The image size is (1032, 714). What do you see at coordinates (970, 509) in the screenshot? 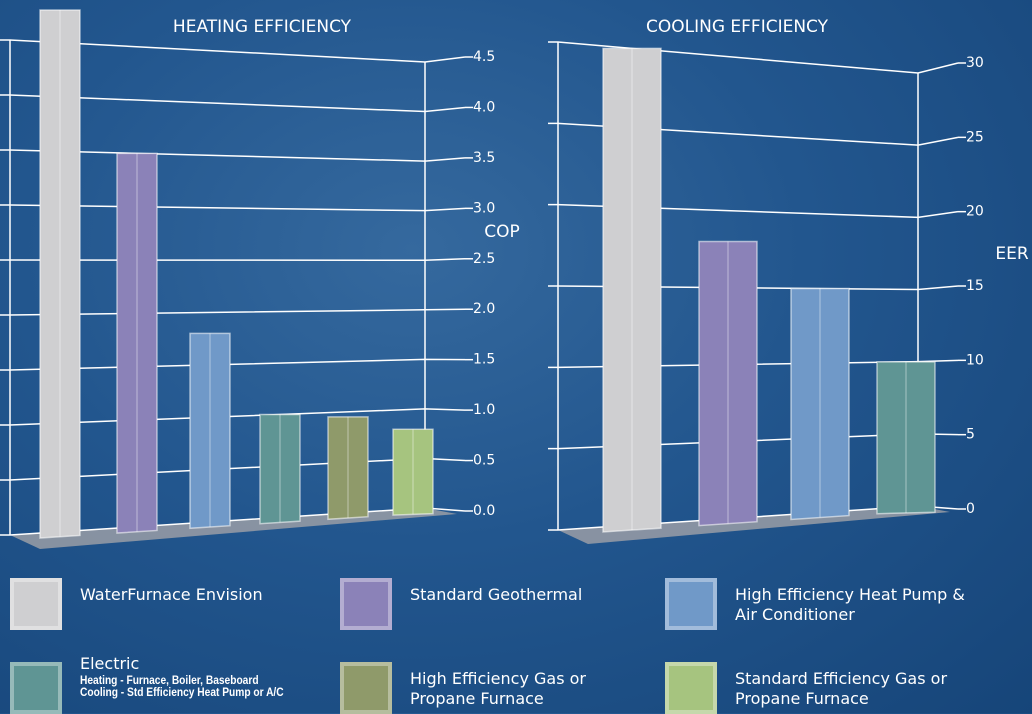
I see `y-tick-label: 0` at bounding box center [970, 509].